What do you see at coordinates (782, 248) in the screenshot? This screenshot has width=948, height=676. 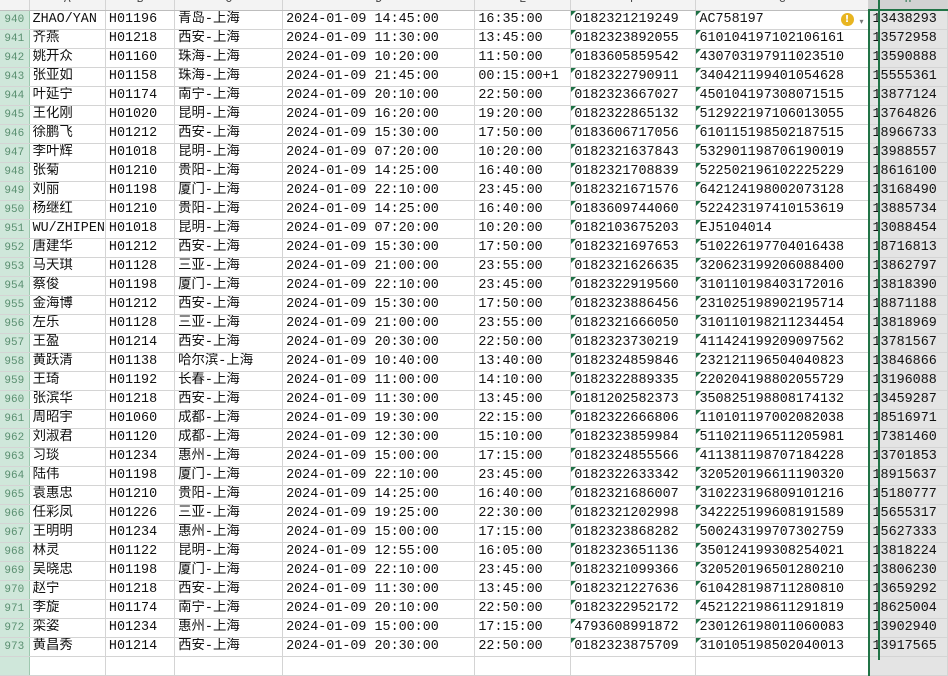 I see `cell-g: 510226197704016438` at bounding box center [782, 248].